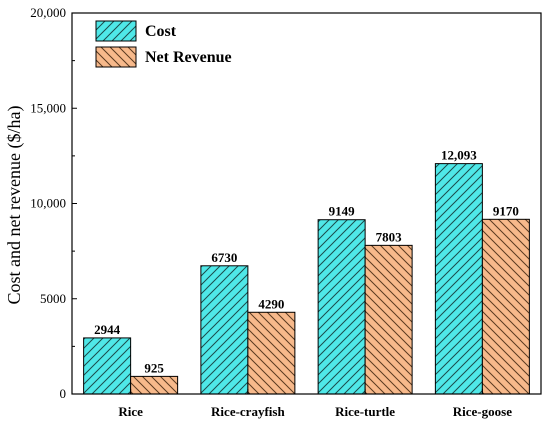  I want to click on x-tick-label: Rice, so click(130, 411).